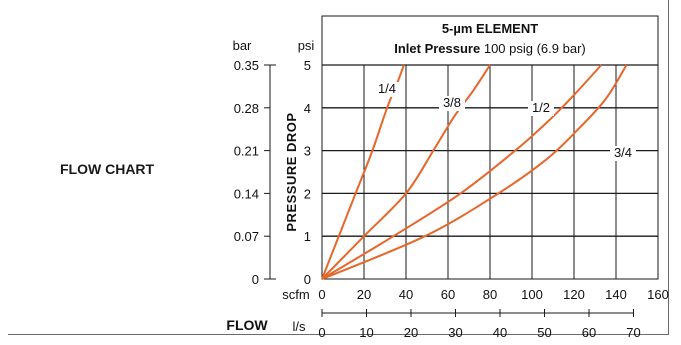  Describe the element at coordinates (246, 108) in the screenshot. I see `y-tick-bar: 0.28` at that location.